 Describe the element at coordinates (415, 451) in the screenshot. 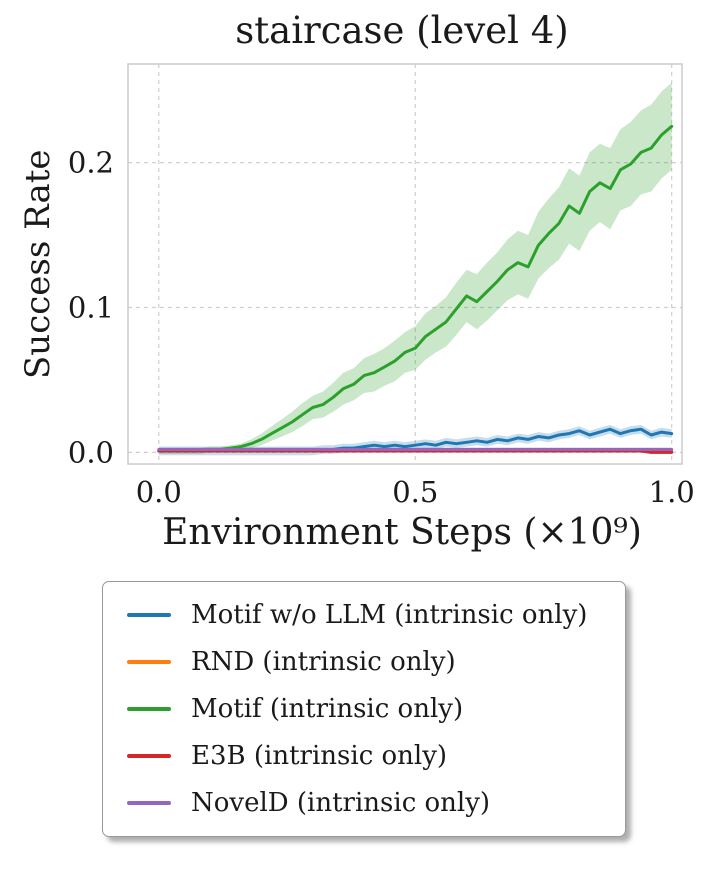

I see `series-line` at that location.